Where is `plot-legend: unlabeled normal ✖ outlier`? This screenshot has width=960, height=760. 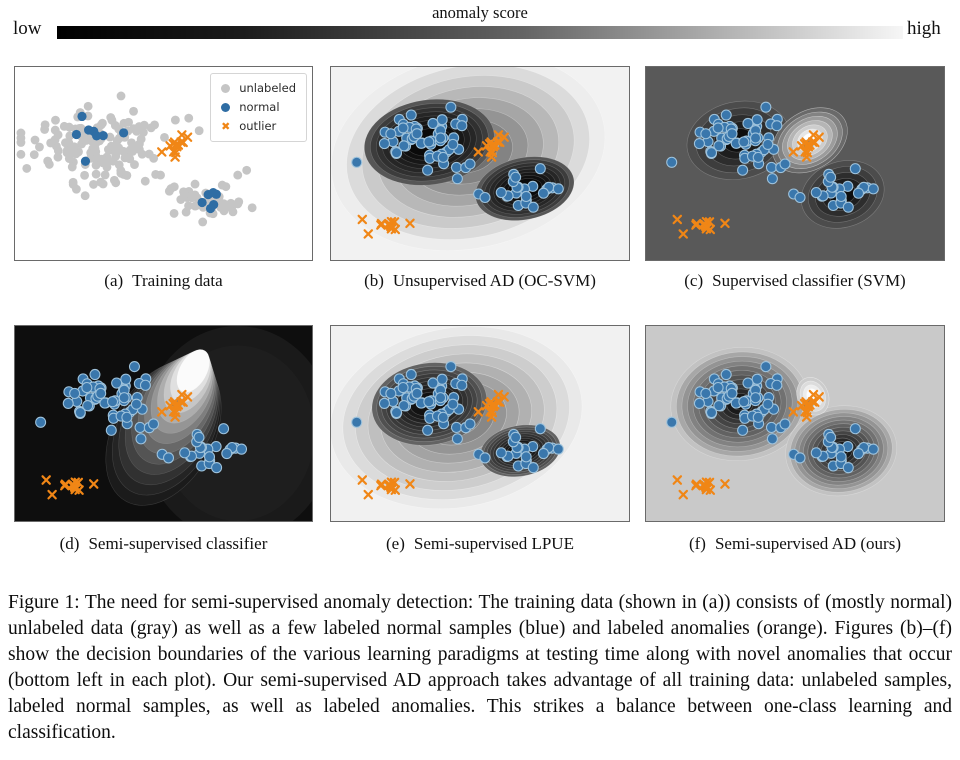
plot-legend: unlabeled normal ✖ outlier is located at coordinates (258, 107).